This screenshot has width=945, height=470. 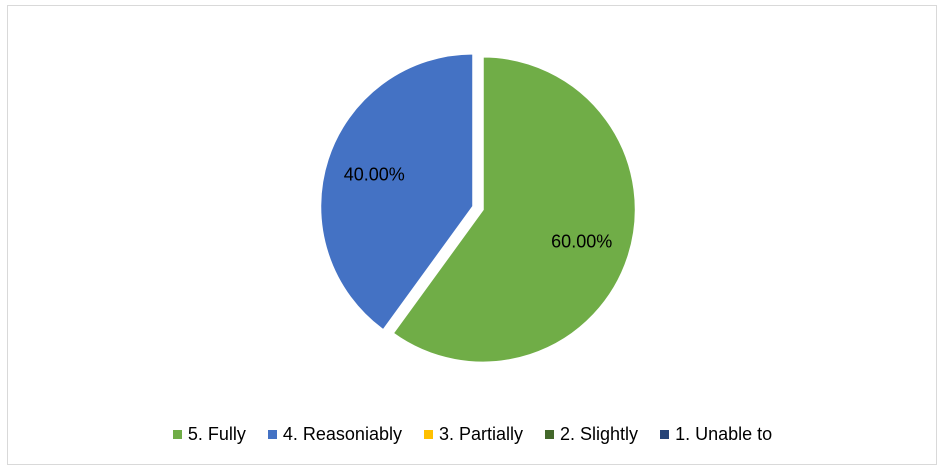 What do you see at coordinates (724, 434) in the screenshot?
I see `legend-label-unable: 1. Unable to` at bounding box center [724, 434].